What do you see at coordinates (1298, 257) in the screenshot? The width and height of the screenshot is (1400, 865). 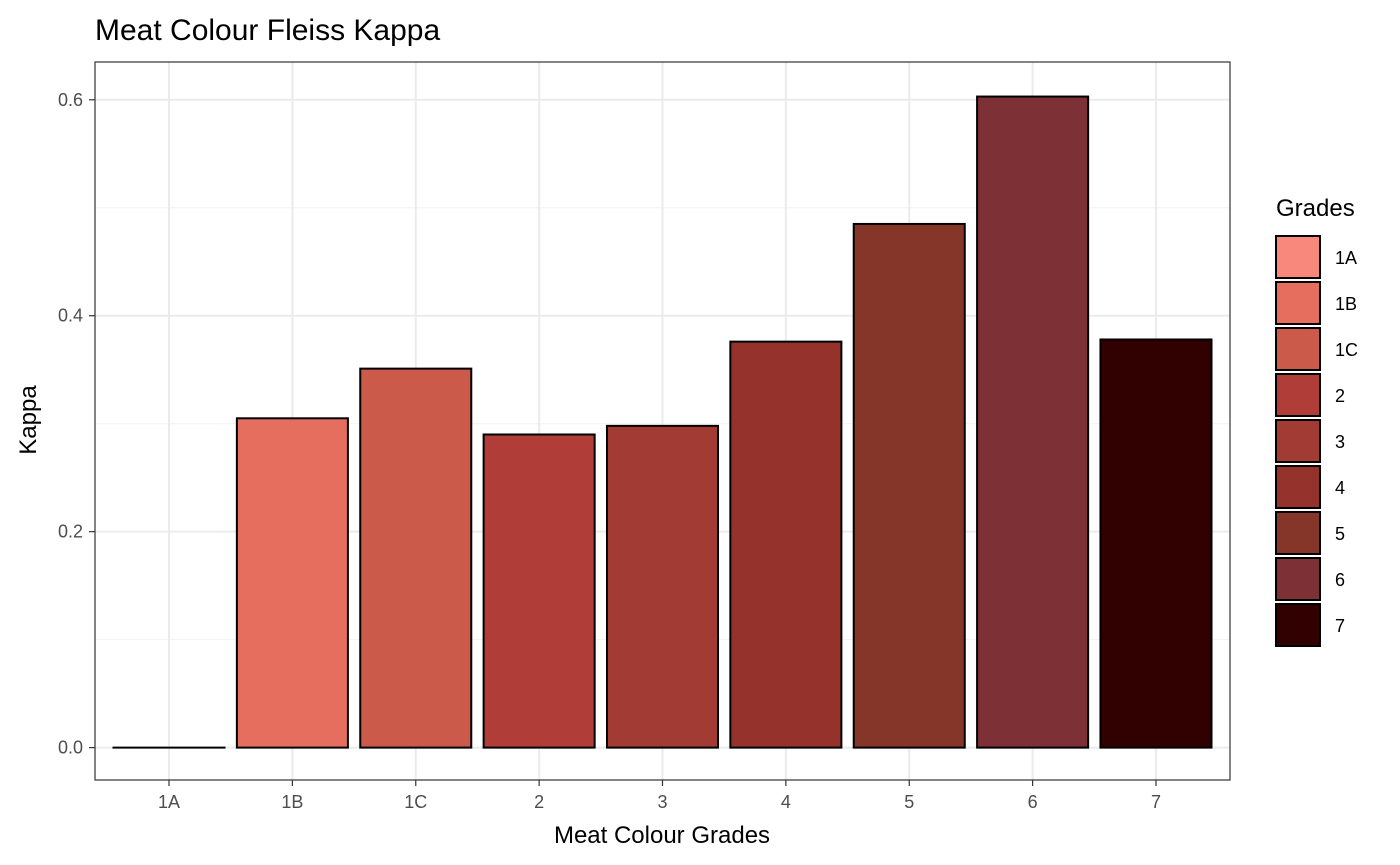 I see `legend-swatch-1A` at bounding box center [1298, 257].